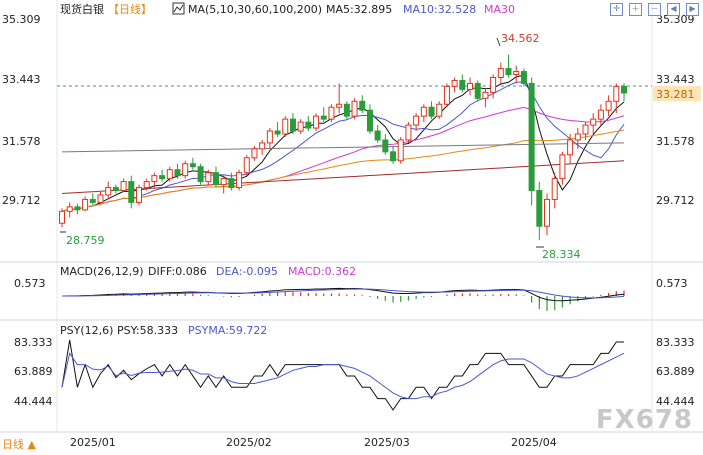 This screenshot has width=703, height=455. I want to click on zoom-in-icon: ＋, so click(635, 9).